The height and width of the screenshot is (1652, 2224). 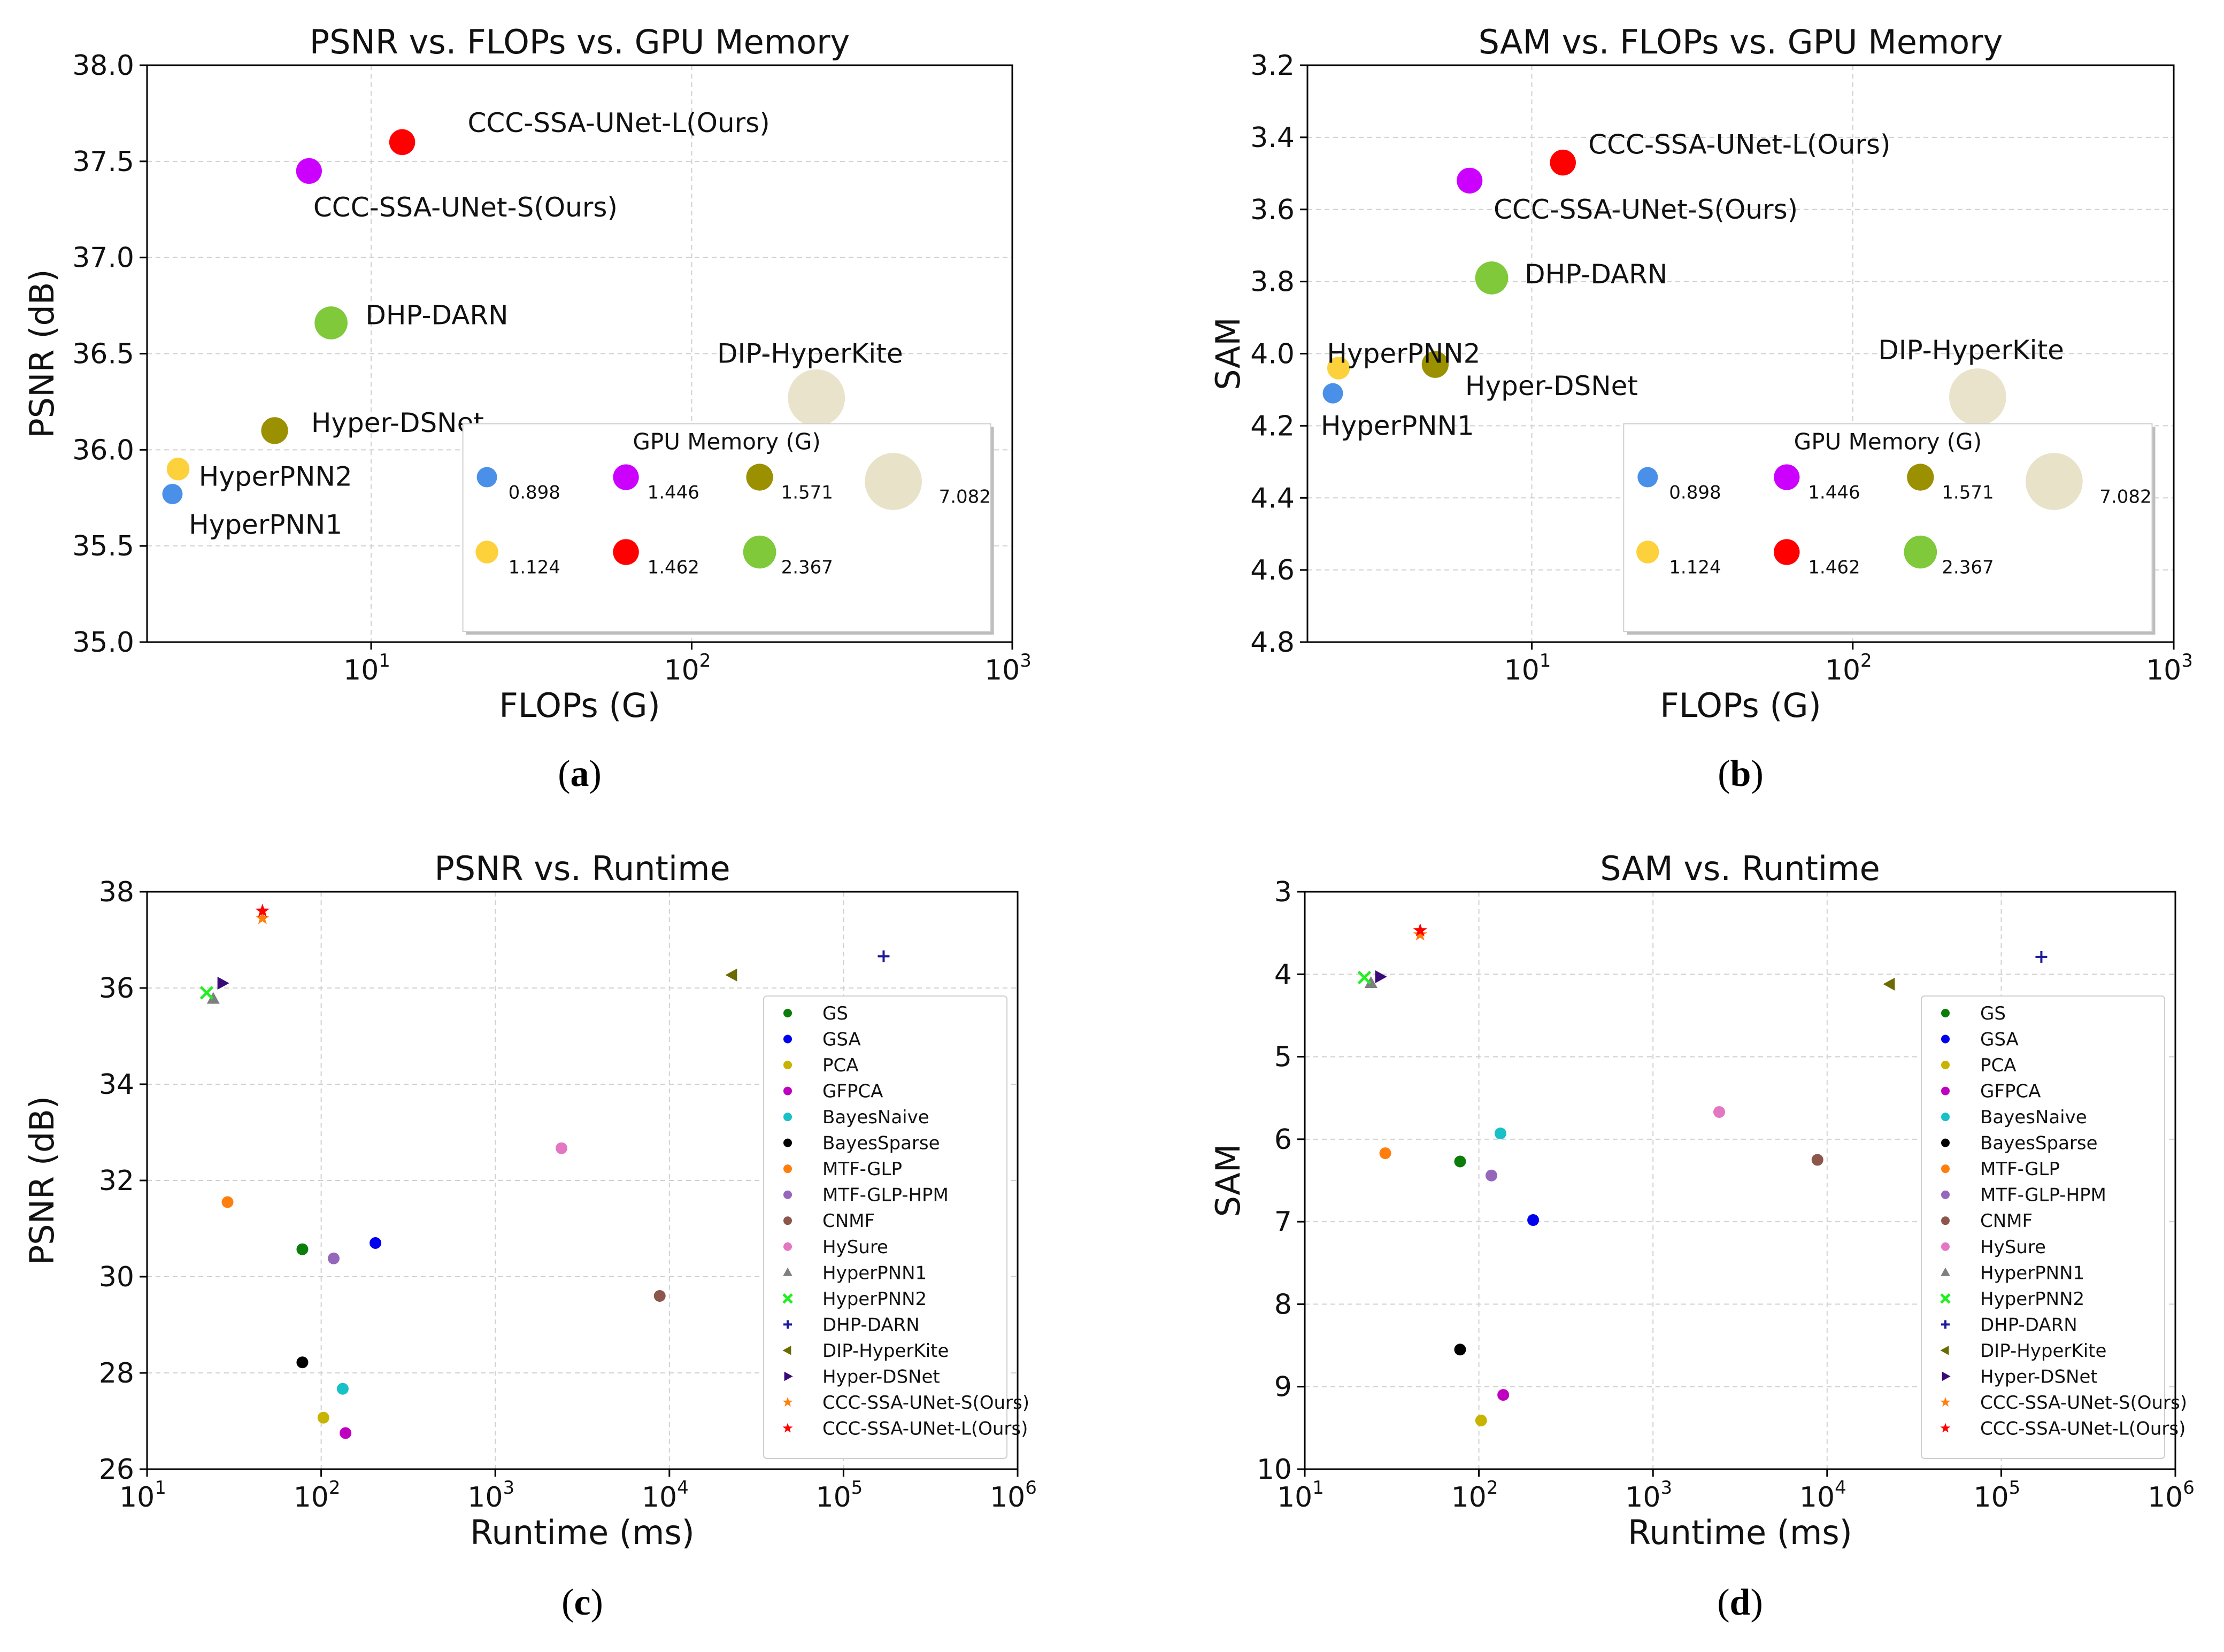 What do you see at coordinates (1503, 1395) in the screenshot?
I see `point-gfpca` at bounding box center [1503, 1395].